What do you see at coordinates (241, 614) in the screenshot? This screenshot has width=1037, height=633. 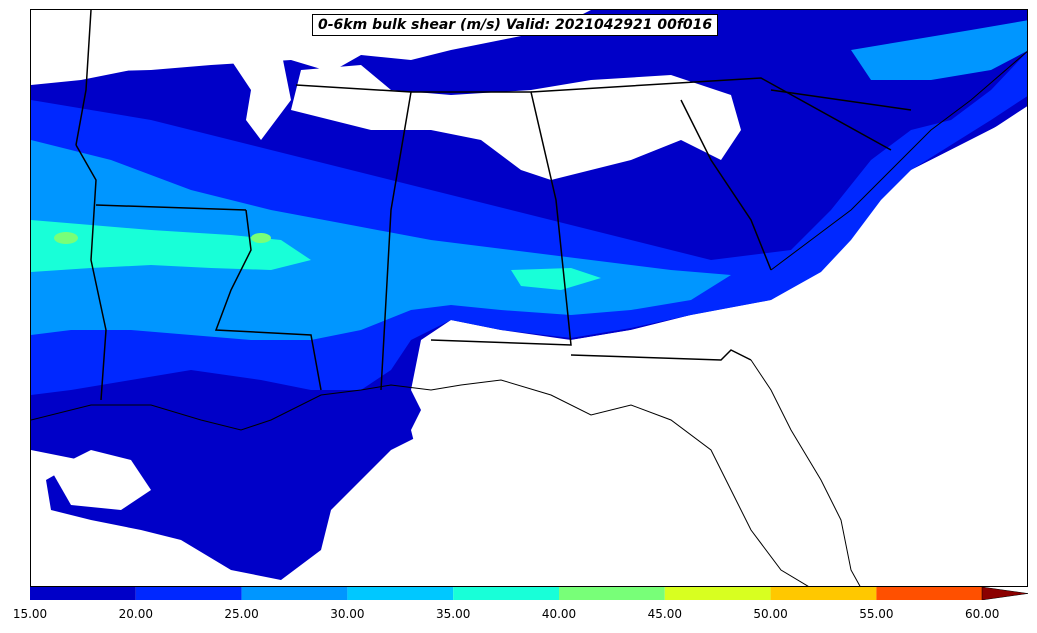 I see `colorbar-tick-label: 25.00` at bounding box center [241, 614].